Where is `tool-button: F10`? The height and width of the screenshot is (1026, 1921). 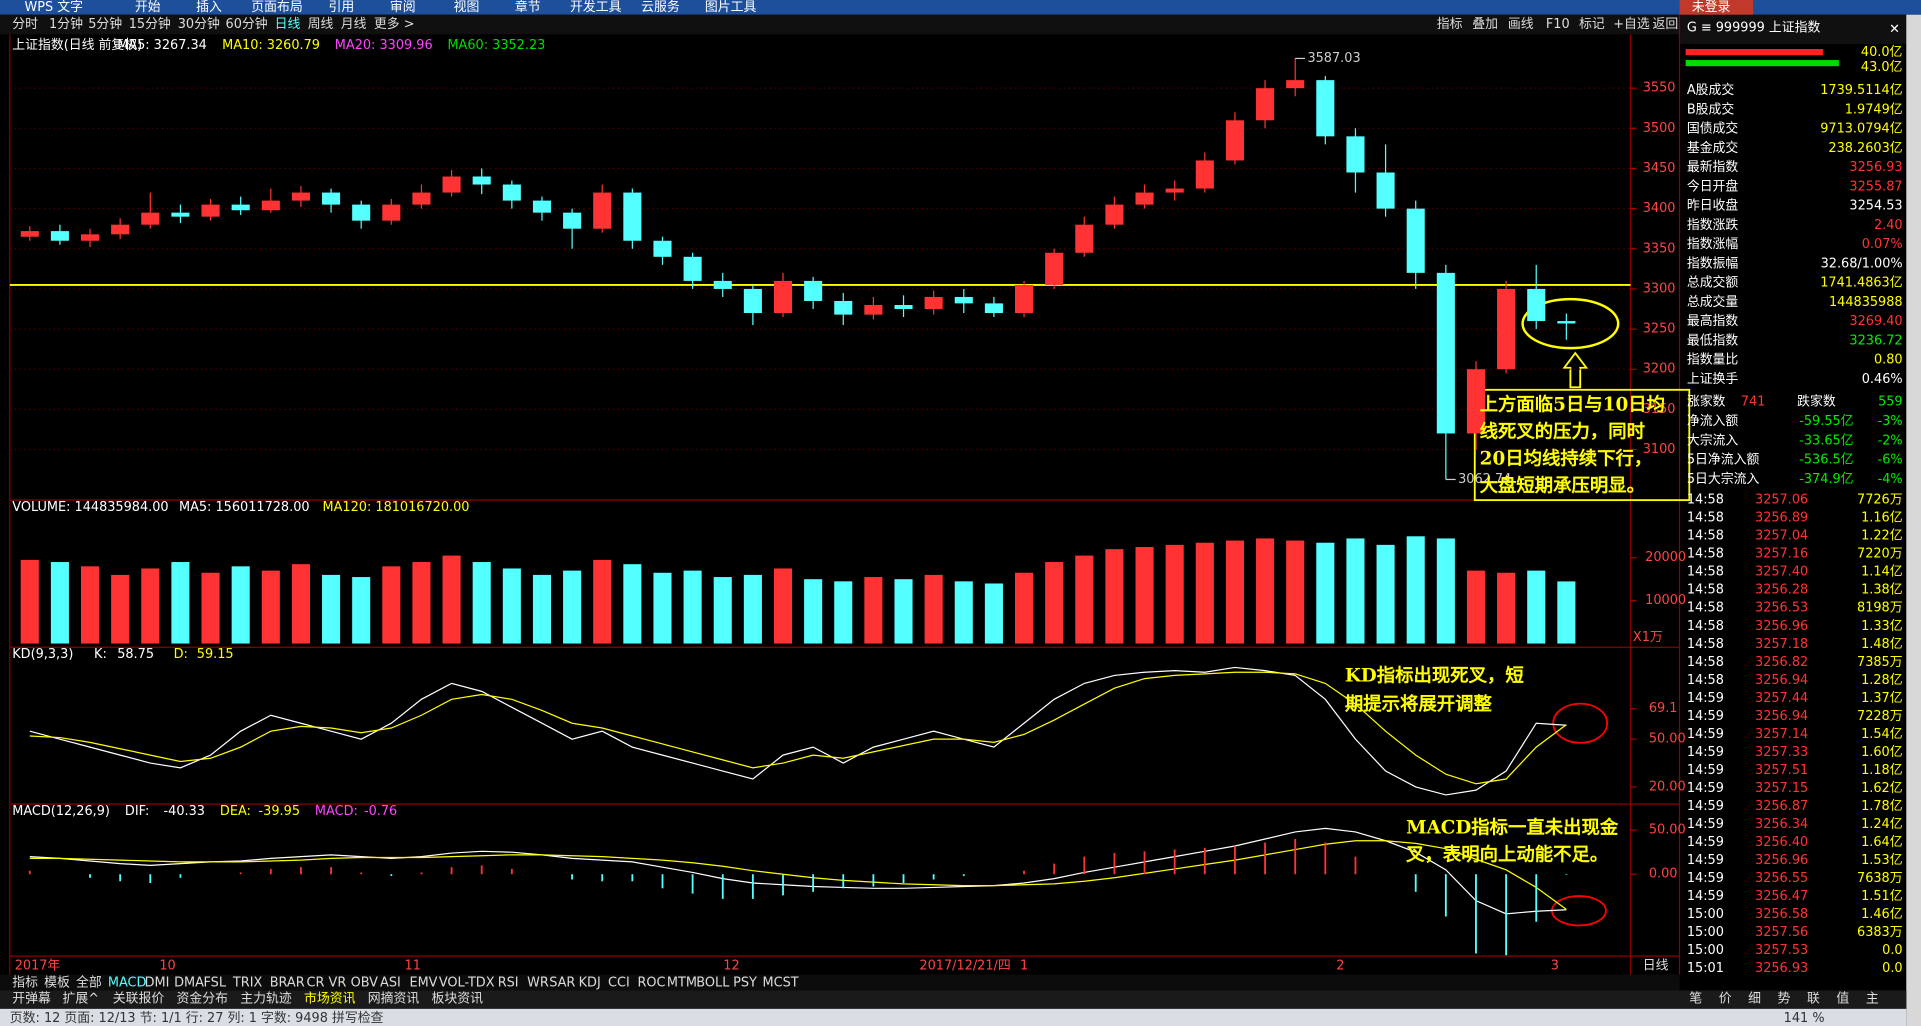
tool-button: F10 is located at coordinates (1558, 24).